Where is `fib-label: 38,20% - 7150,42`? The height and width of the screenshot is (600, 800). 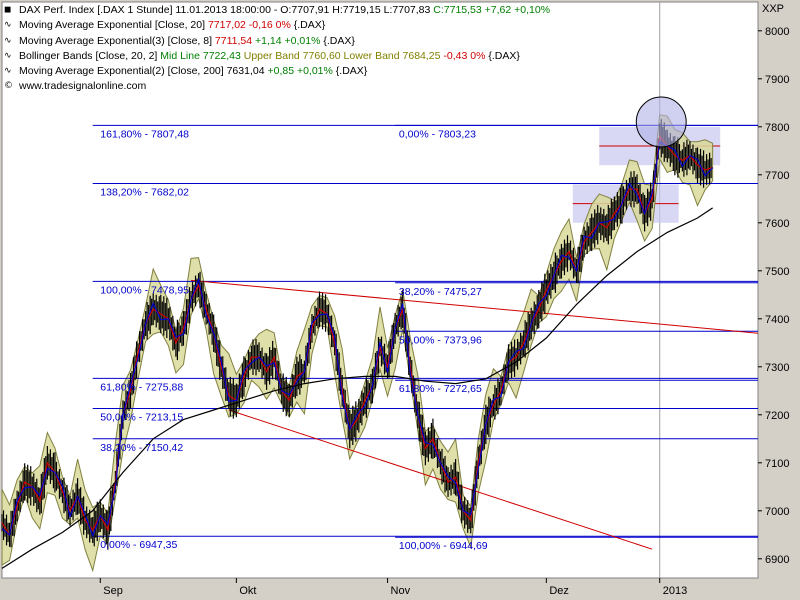 fib-label: 38,20% - 7150,42 is located at coordinates (141, 448).